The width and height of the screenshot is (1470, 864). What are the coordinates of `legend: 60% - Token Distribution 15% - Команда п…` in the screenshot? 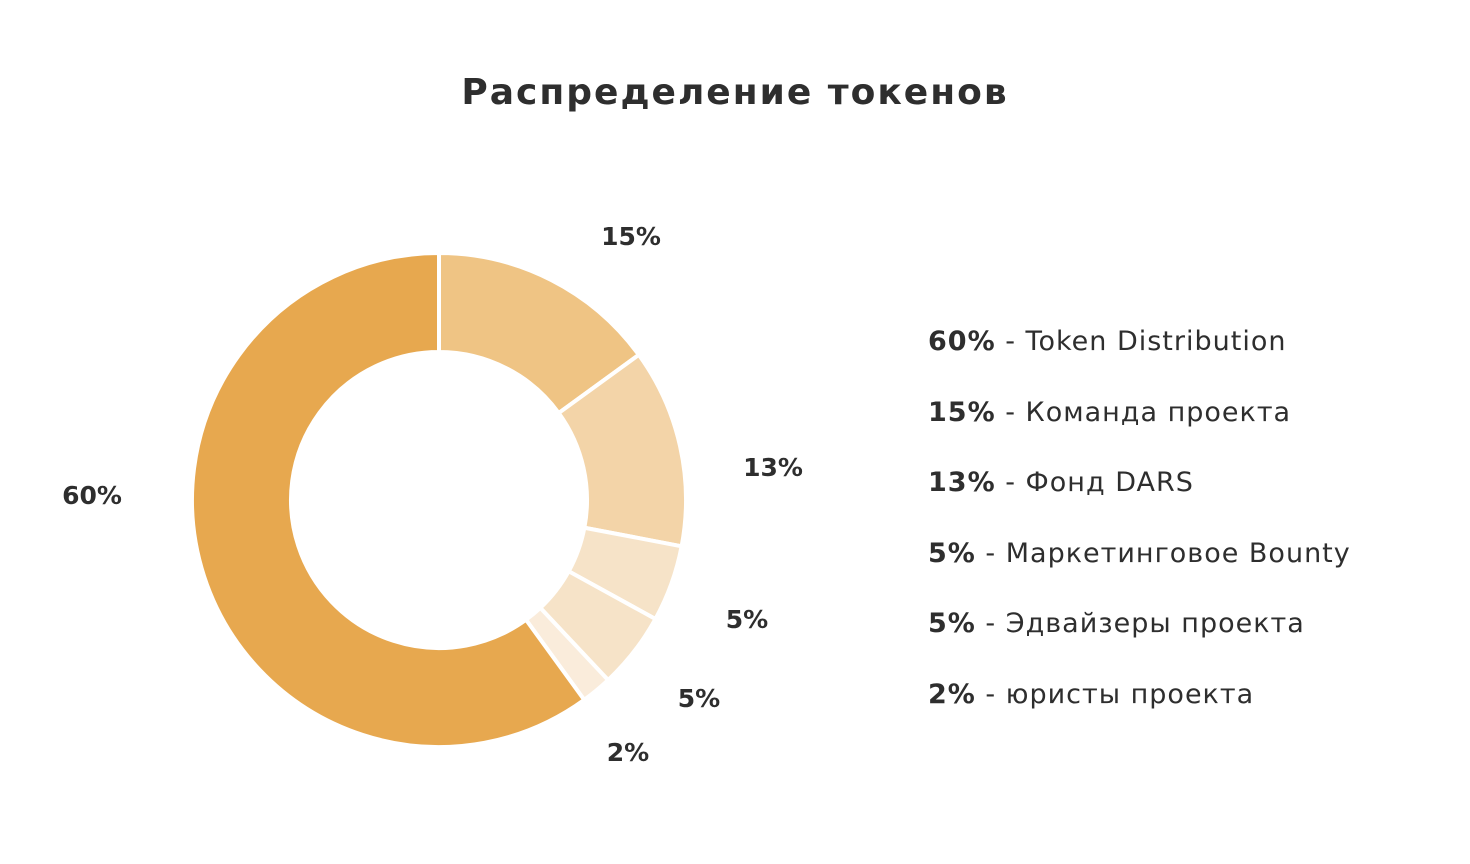 It's located at (1139, 537).